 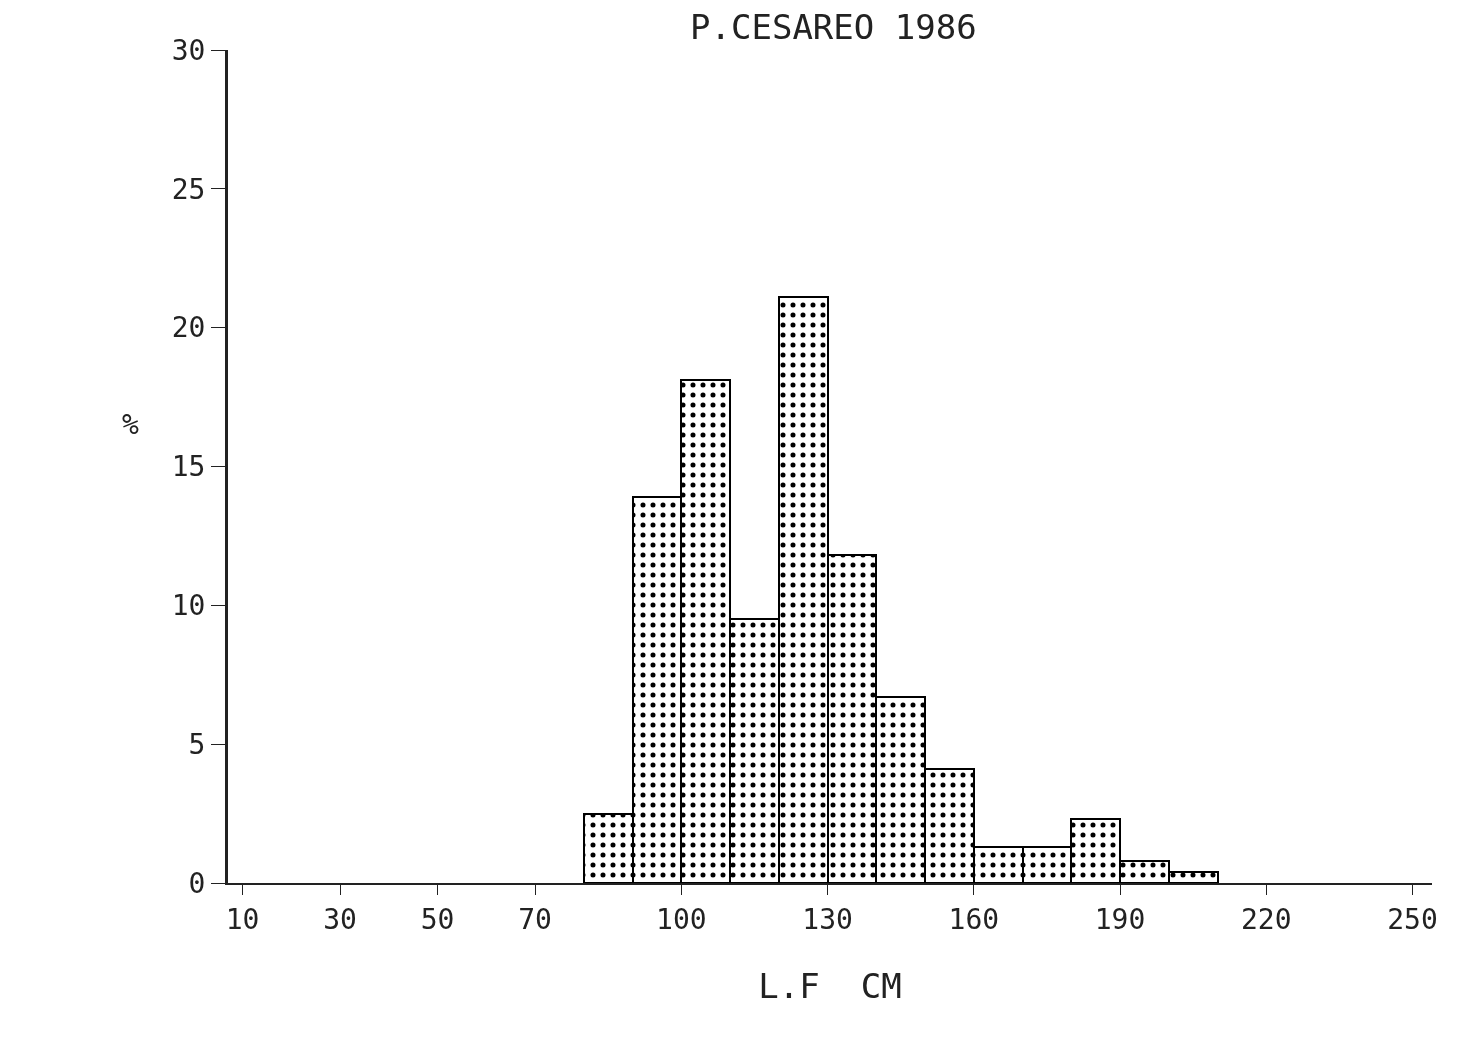 I want to click on y-tick-label: 10, so click(x=188, y=606).